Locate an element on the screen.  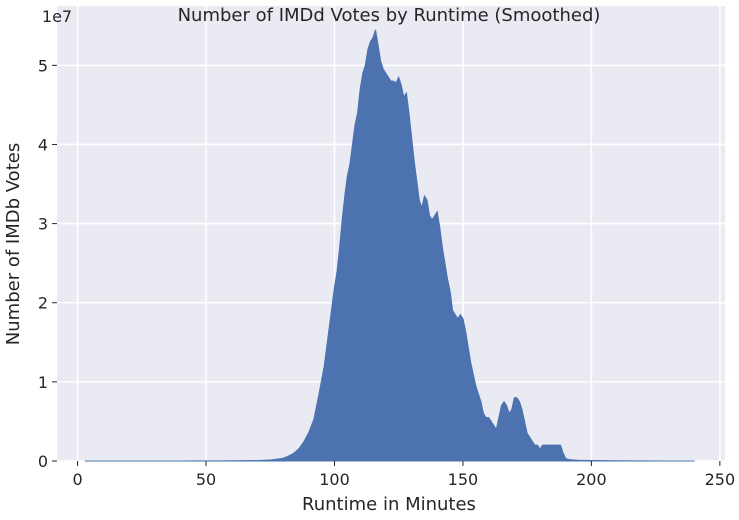
y-scale-label: 1e7 is located at coordinates (57, 16).